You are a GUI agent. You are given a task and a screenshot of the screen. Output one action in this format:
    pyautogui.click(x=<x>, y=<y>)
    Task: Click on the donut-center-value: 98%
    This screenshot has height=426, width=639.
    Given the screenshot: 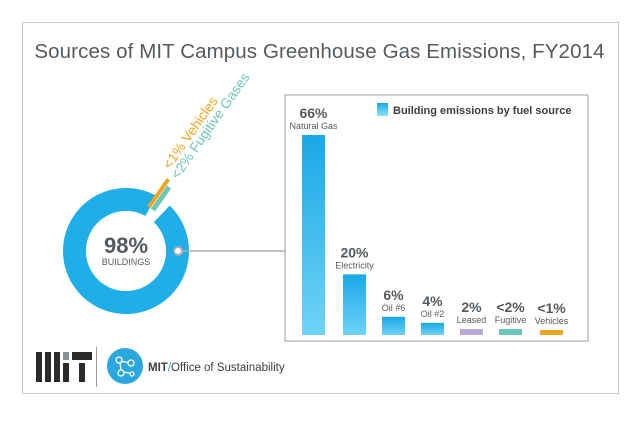 What is the action you would take?
    pyautogui.click(x=126, y=245)
    